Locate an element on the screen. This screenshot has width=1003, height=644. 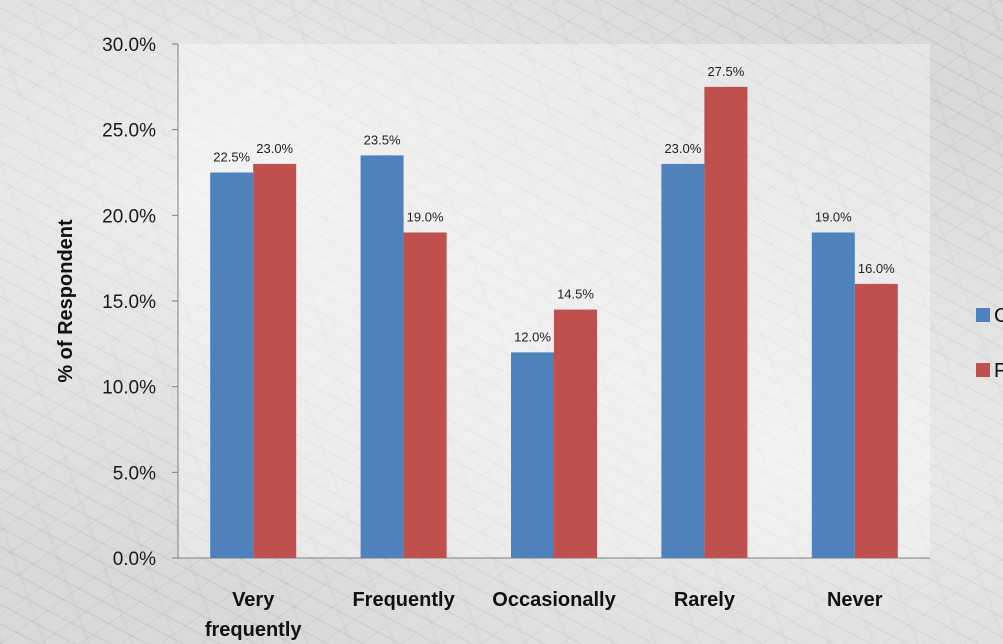
data-label: 23.5% is located at coordinates (382, 139).